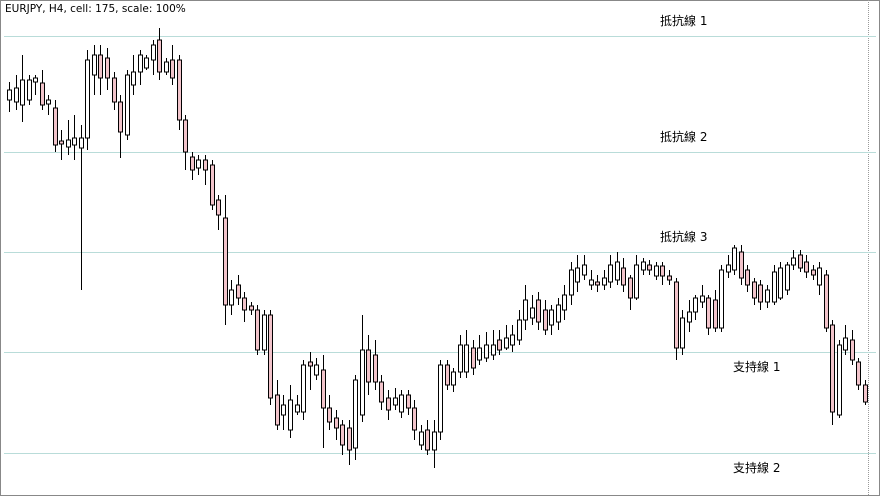 The width and height of the screenshot is (880, 496). I want to click on chart-title: EURJPY, H4, cell: 175, scale: 100%, so click(95, 9).